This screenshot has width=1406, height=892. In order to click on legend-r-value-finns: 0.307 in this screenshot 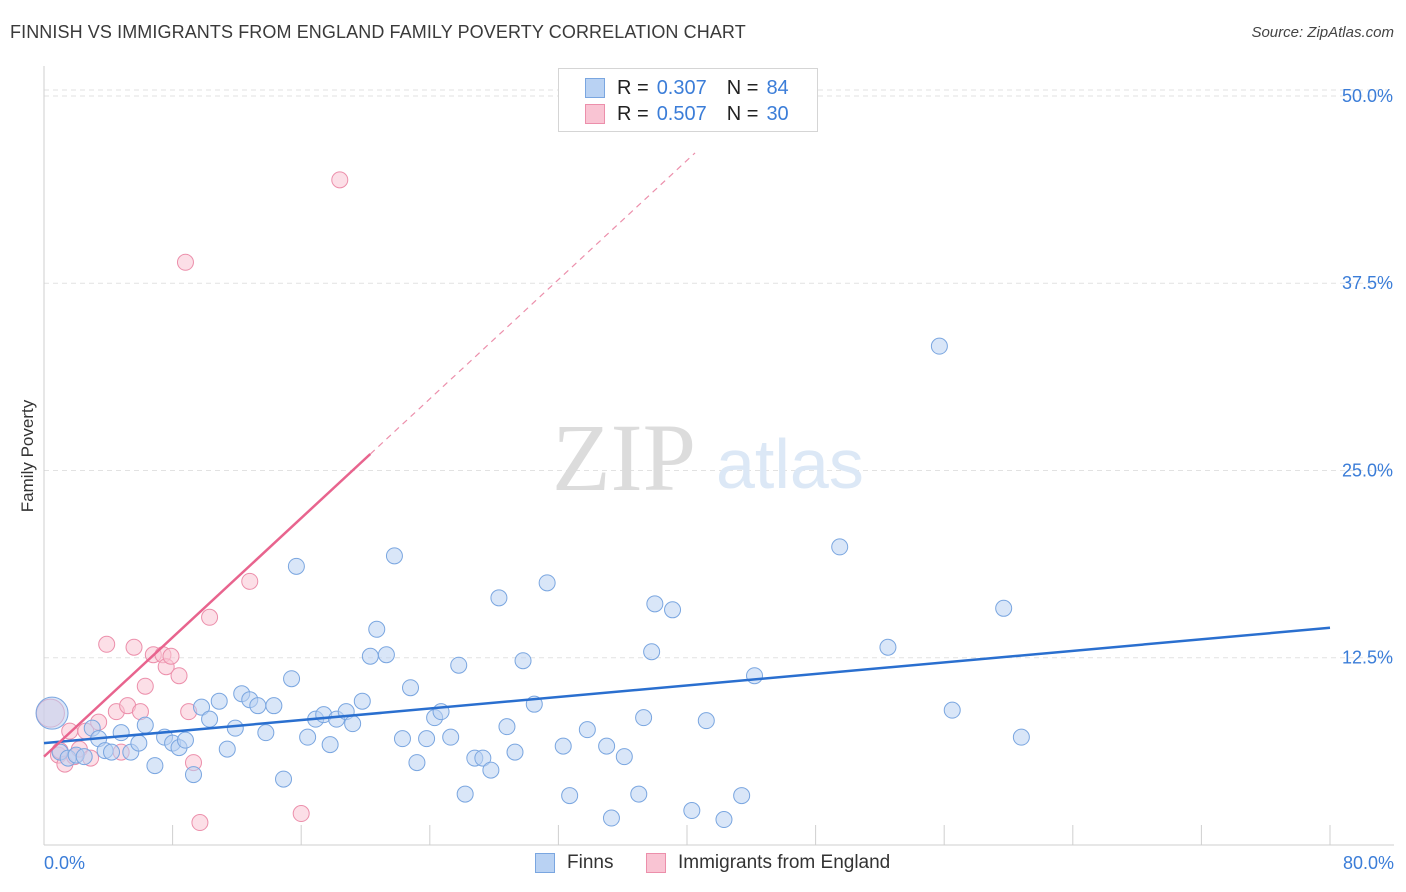, I will do `click(681, 87)`.